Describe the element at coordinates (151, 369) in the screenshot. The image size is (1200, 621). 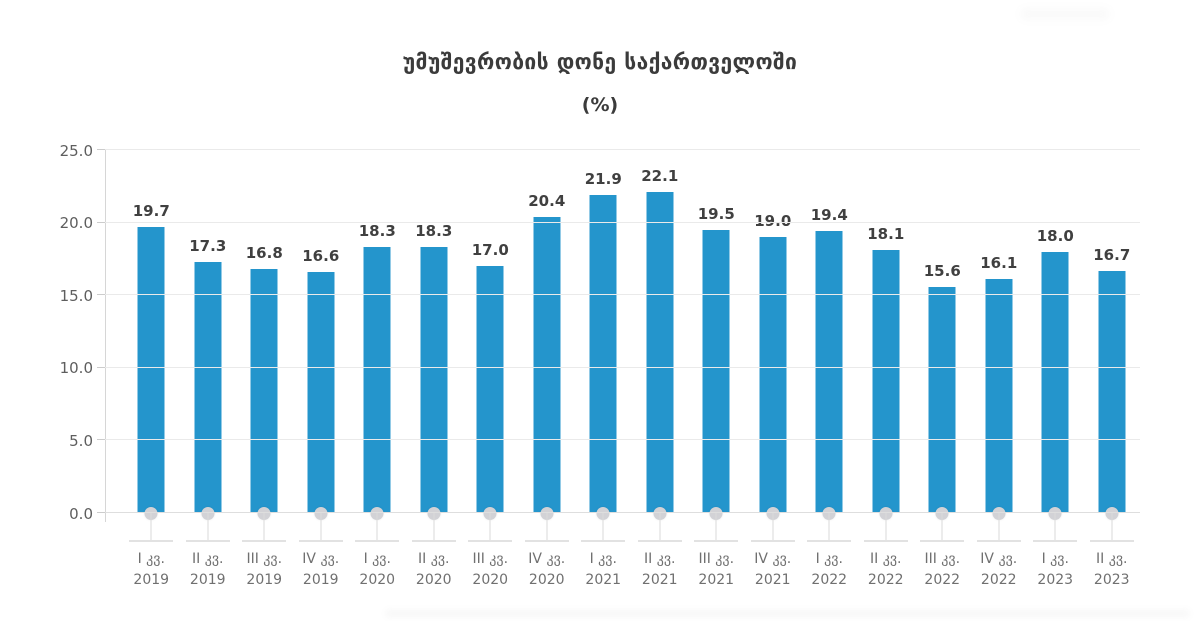
I see `bar-column: 19.7 I კვ. 2019` at that location.